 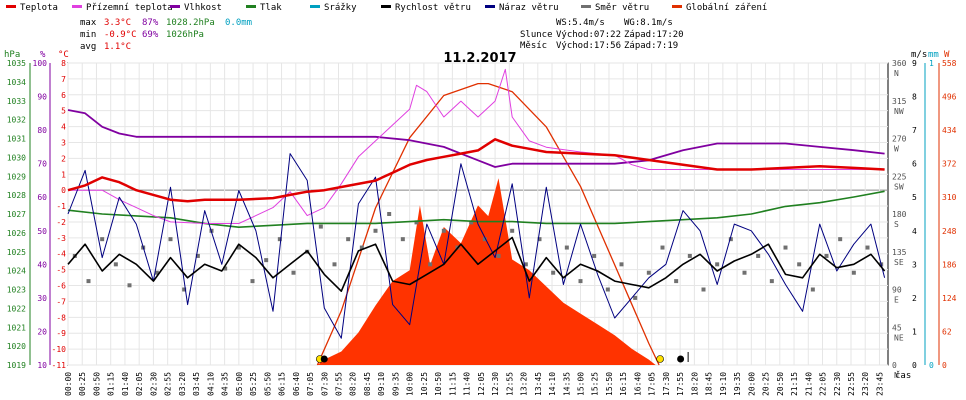 I want to click on x-tick-label: 13:45, so click(x=538, y=384).